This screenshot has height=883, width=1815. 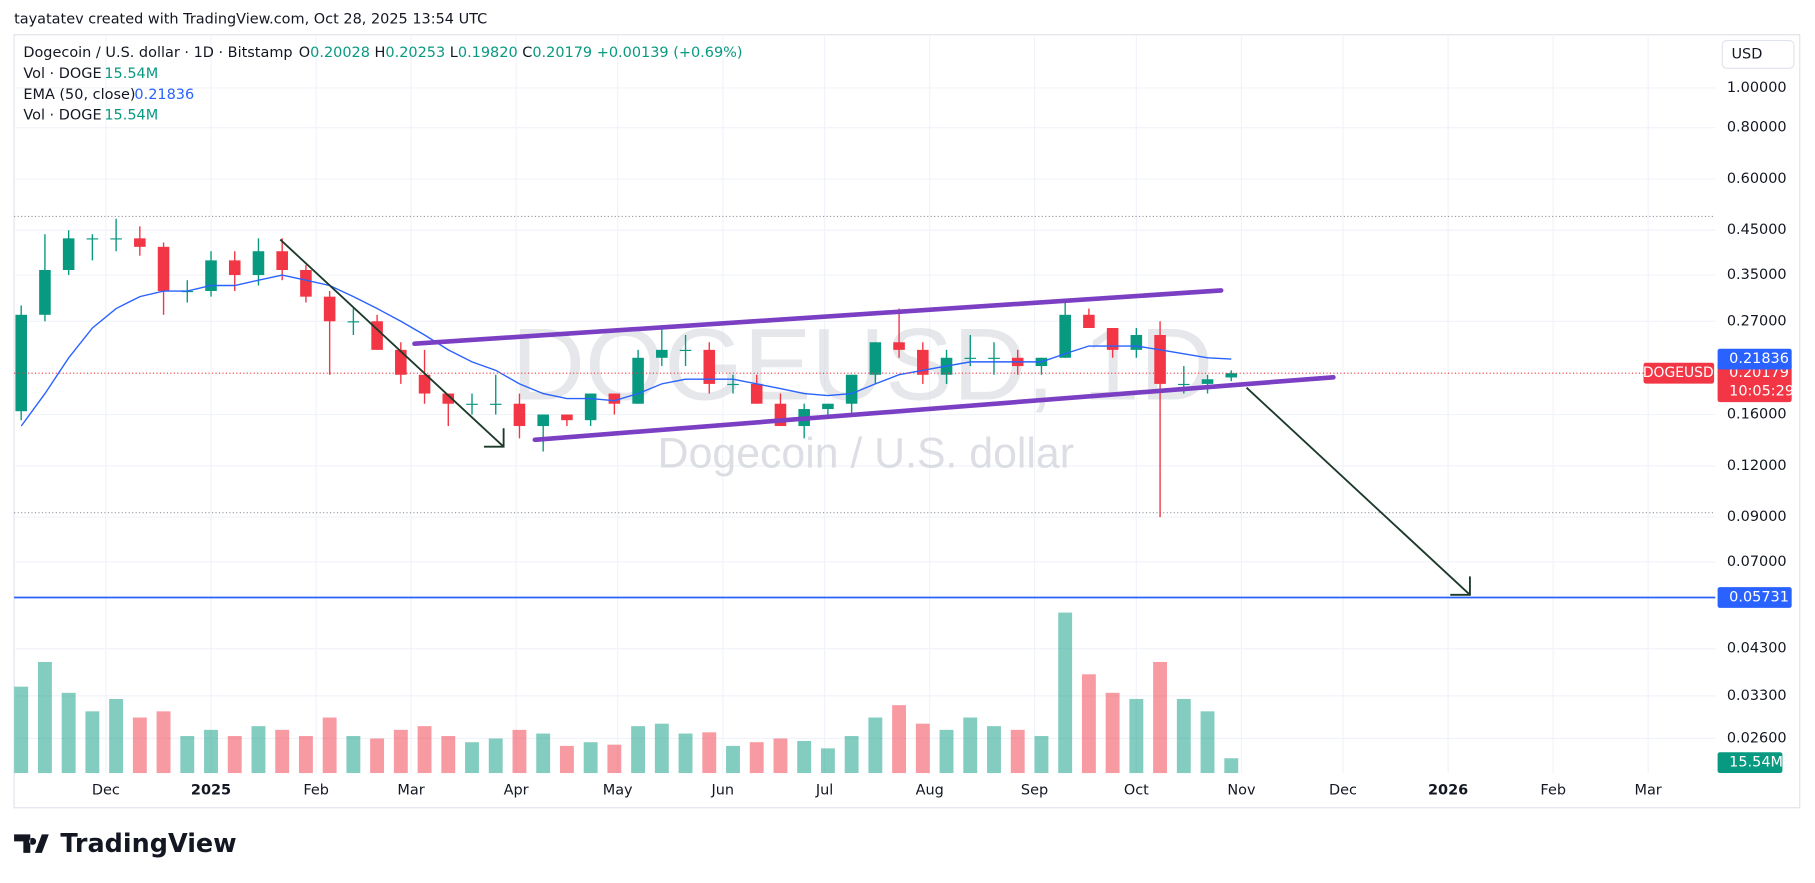 I want to click on legend-name: Vol · DOGE, so click(x=62, y=116).